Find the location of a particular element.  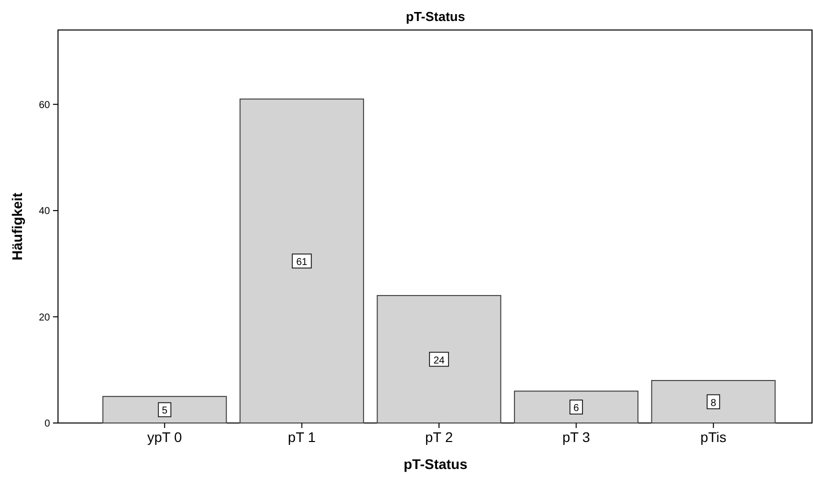

y-tick-label: 40 is located at coordinates (44, 212).